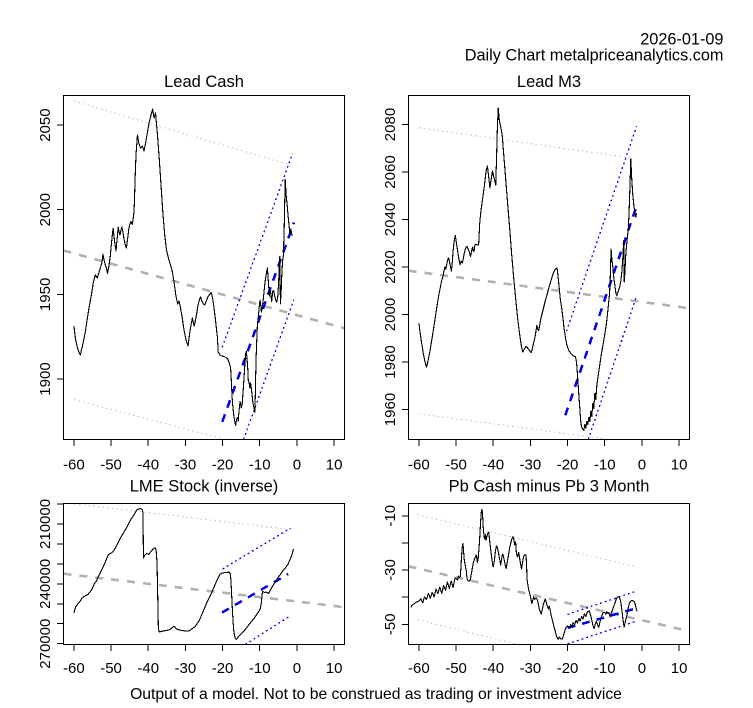  What do you see at coordinates (549, 82) in the screenshot?
I see `svg-text: Lead M3` at bounding box center [549, 82].